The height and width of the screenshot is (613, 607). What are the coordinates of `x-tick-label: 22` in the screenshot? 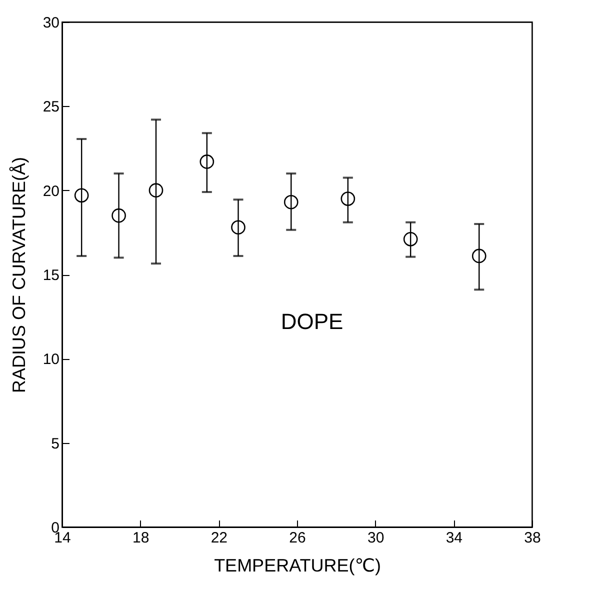 It's located at (219, 538).